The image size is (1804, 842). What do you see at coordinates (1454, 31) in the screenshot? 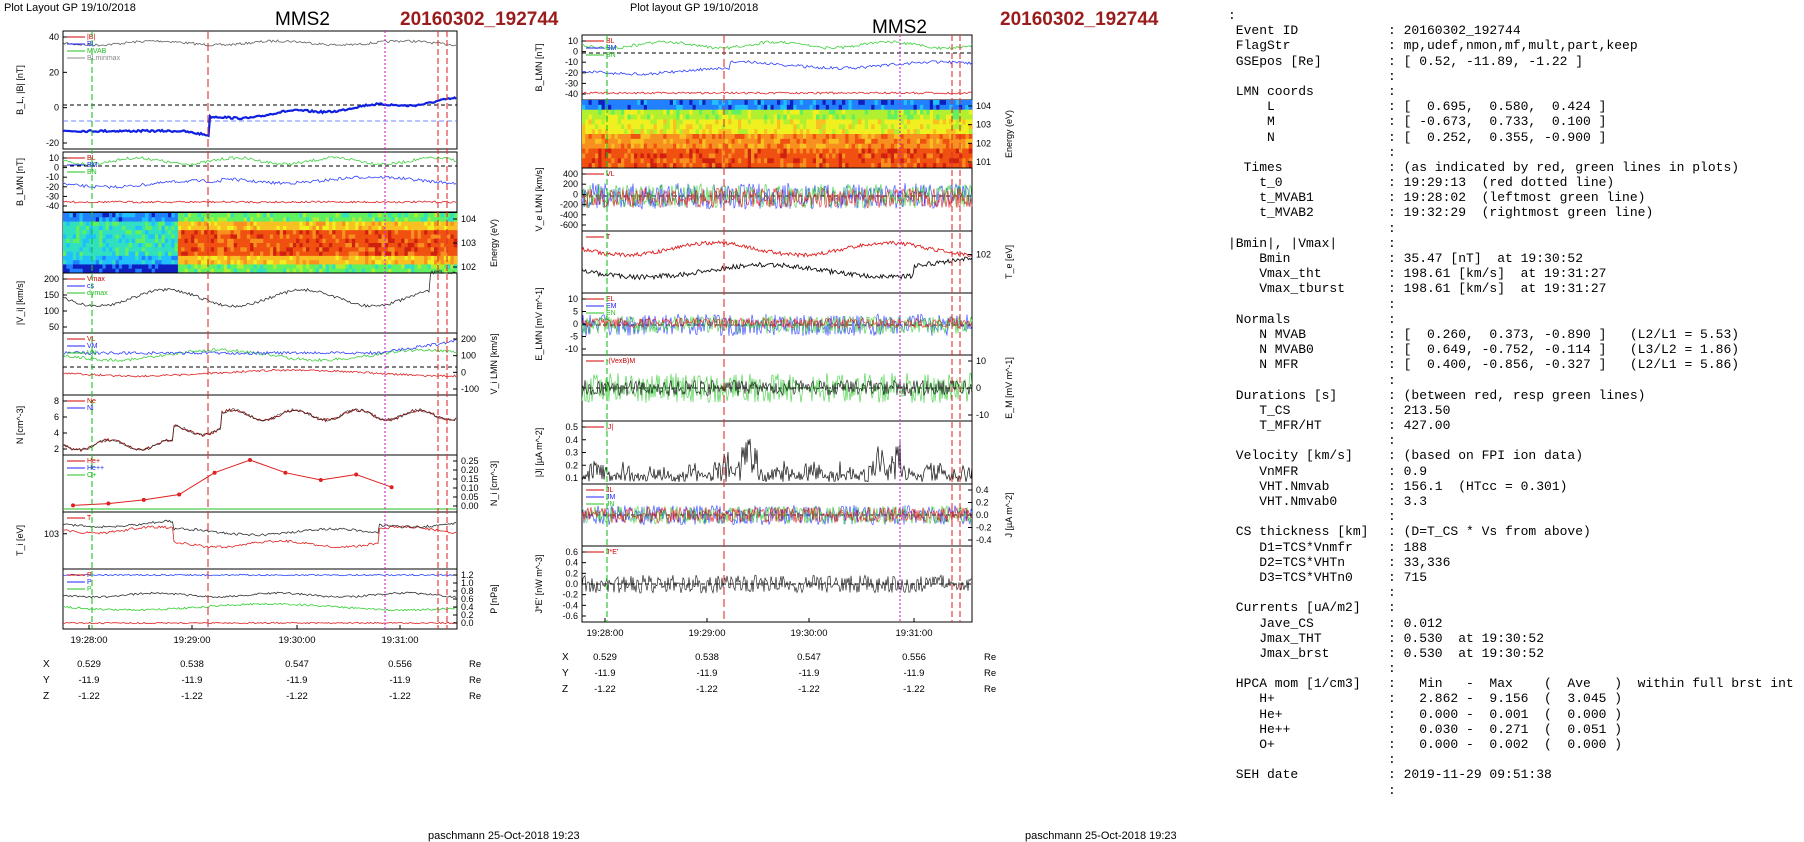
I see `summary-value: : 20160302_192744` at bounding box center [1454, 31].